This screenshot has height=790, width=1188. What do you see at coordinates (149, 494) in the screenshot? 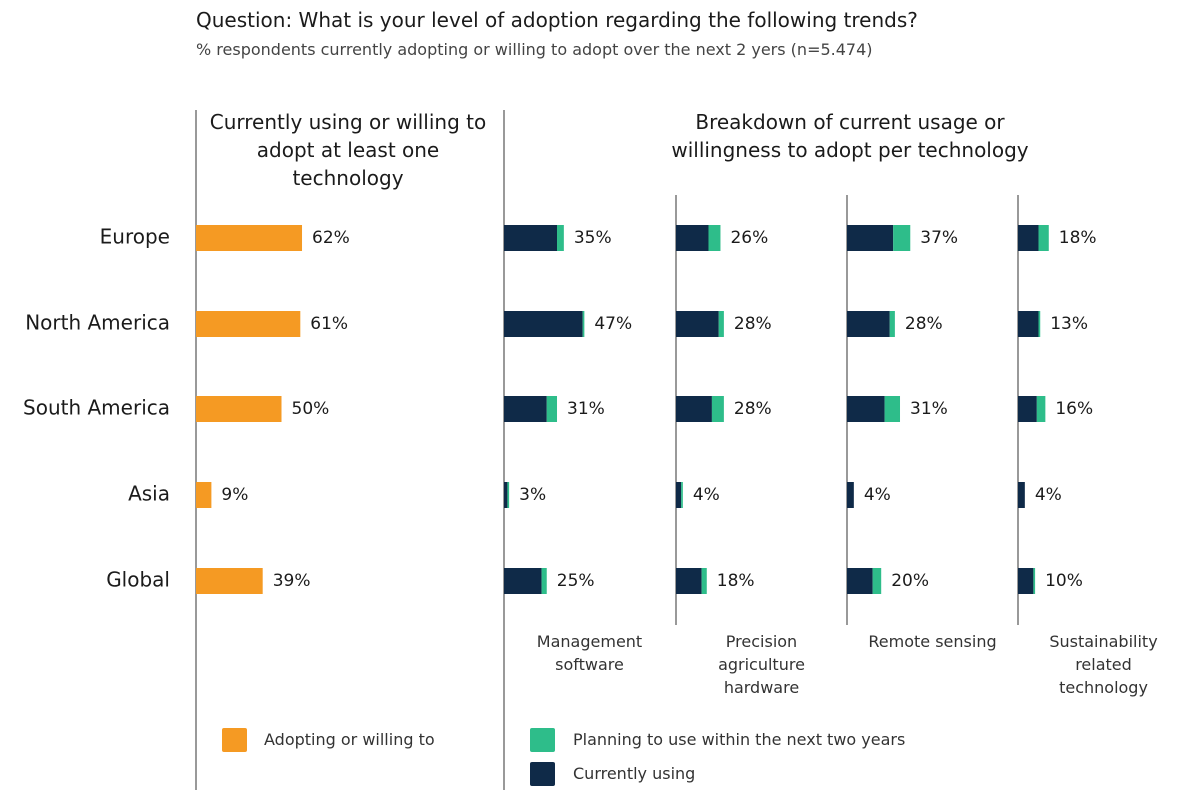
I see `category-label: Asia` at bounding box center [149, 494].